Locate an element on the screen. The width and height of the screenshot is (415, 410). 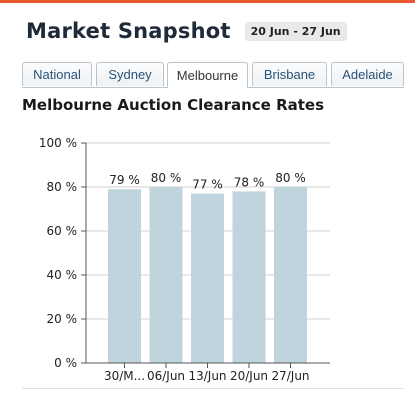
x-tick-label: 20/Jun is located at coordinates (249, 376).